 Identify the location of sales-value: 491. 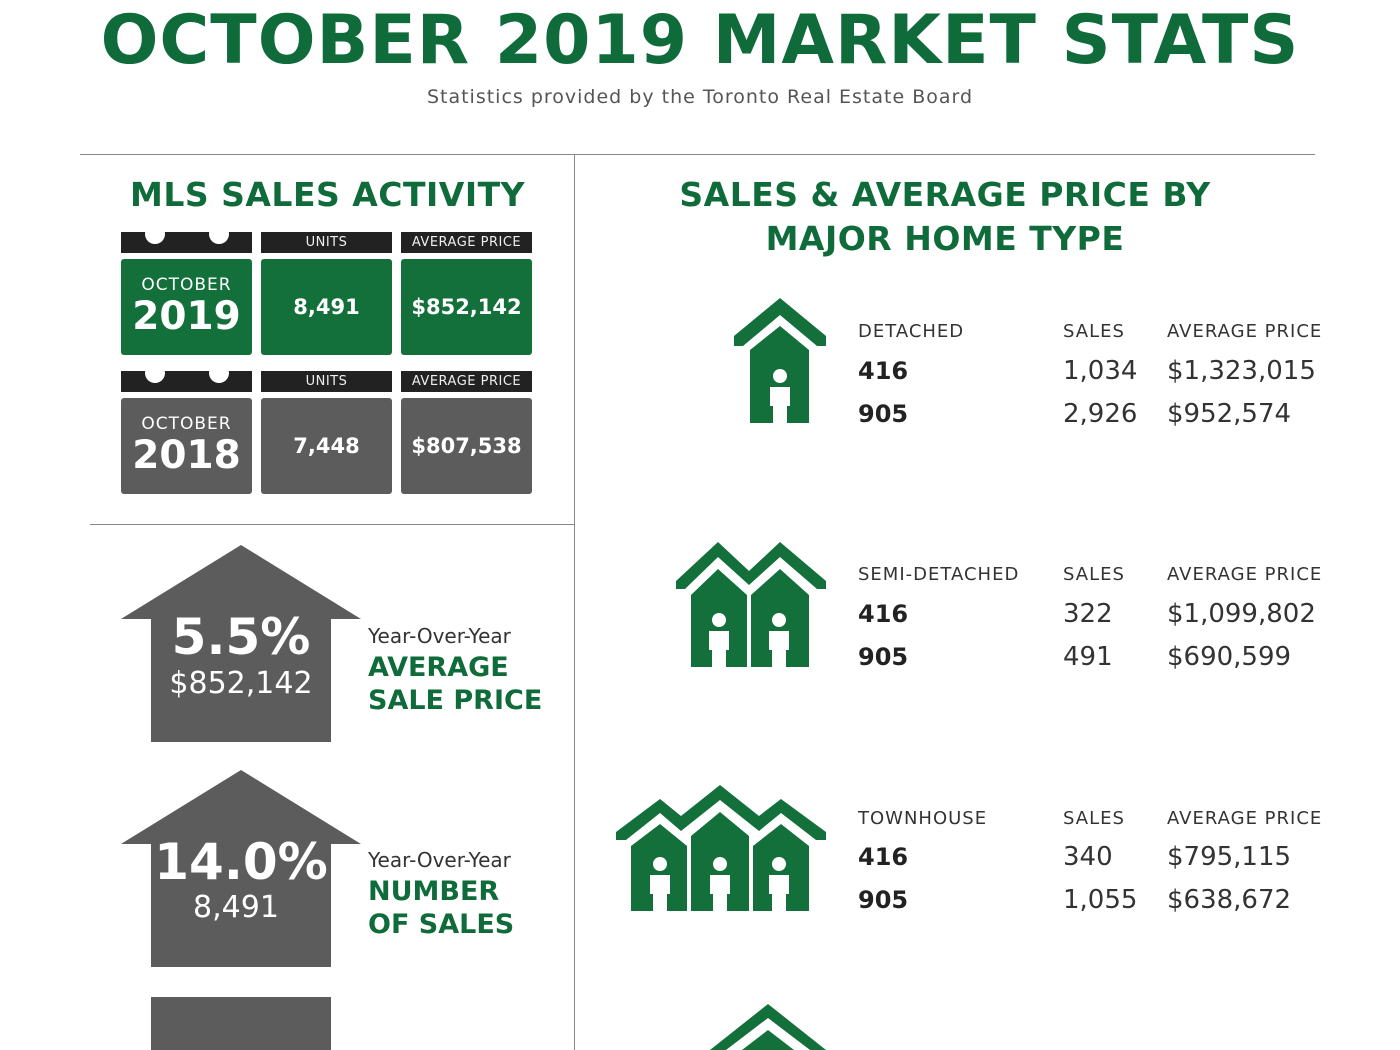
(1088, 657).